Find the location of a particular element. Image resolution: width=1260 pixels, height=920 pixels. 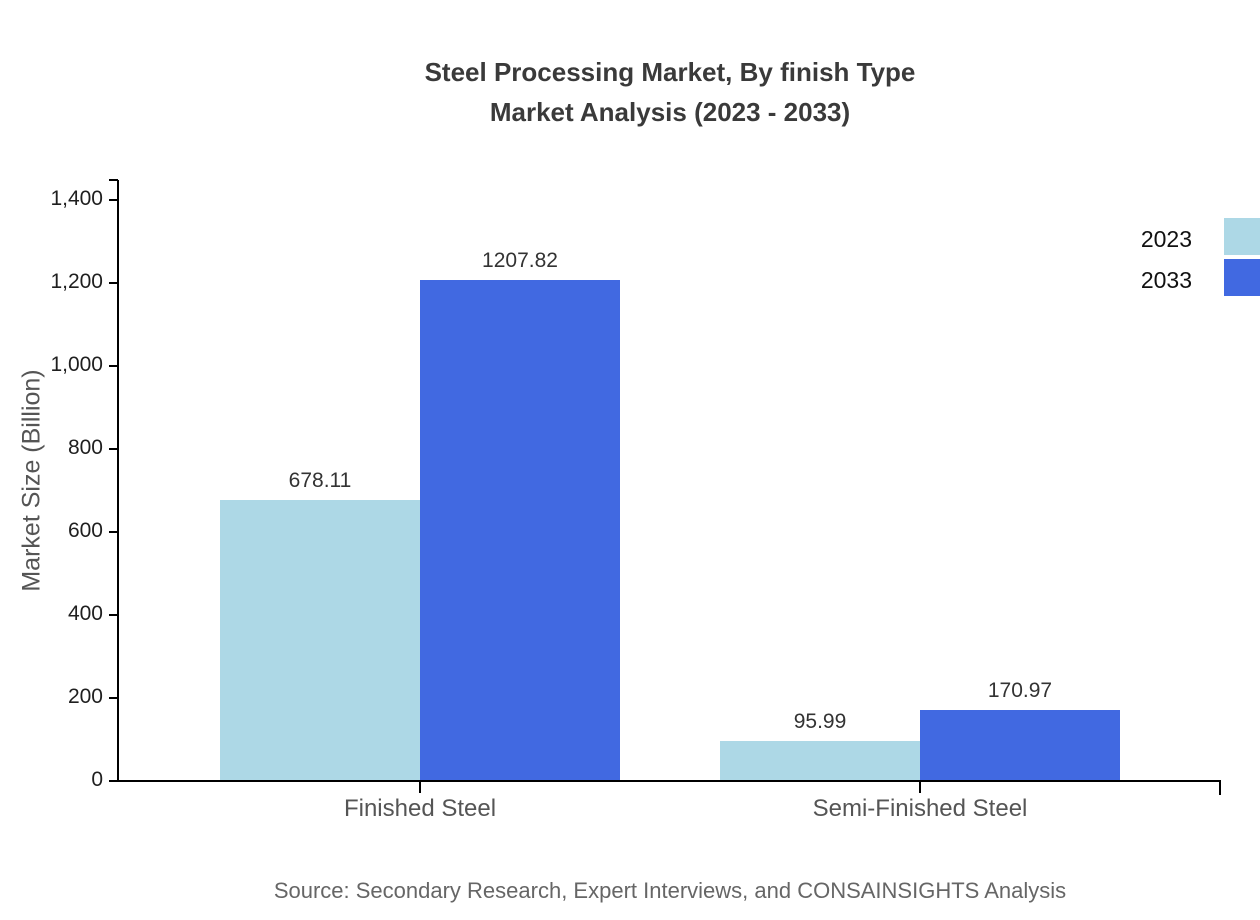

legend-label-2023: 2023 is located at coordinates (1166, 239).